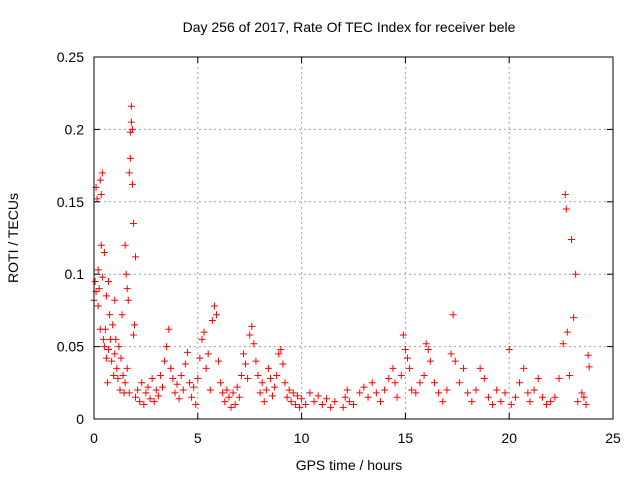 Image resolution: width=640 pixels, height=480 pixels. Describe the element at coordinates (198, 438) in the screenshot. I see `x-tick-label: 5` at that location.